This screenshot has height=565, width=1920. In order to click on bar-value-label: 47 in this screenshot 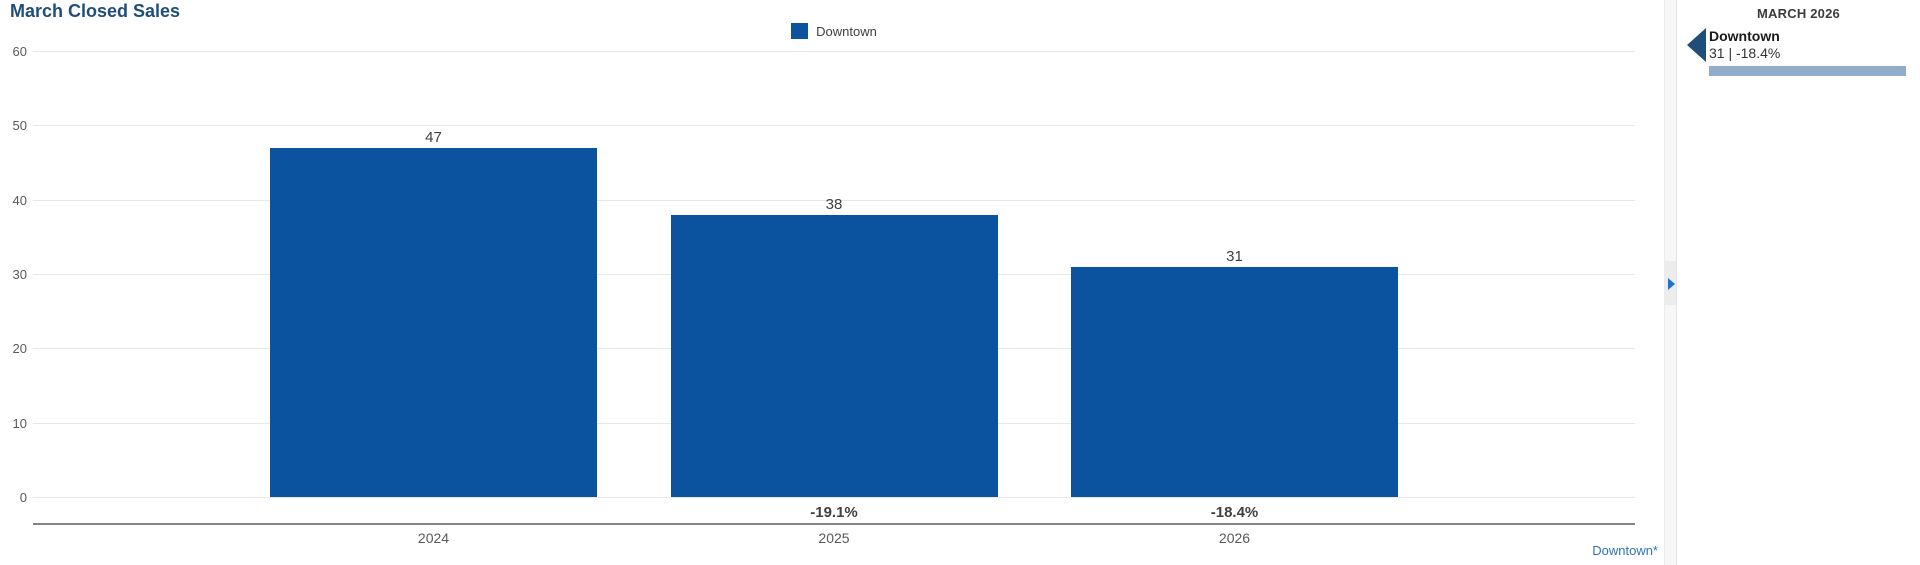, I will do `click(433, 137)`.